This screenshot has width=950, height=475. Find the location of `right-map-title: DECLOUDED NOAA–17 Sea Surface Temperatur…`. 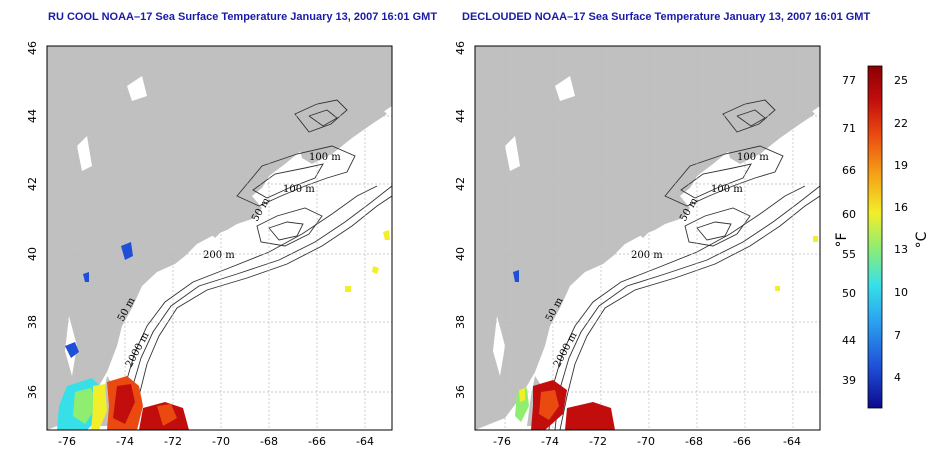

right-map-title: DECLOUDED NOAA–17 Sea Surface Temperatur… is located at coordinates (666, 17).